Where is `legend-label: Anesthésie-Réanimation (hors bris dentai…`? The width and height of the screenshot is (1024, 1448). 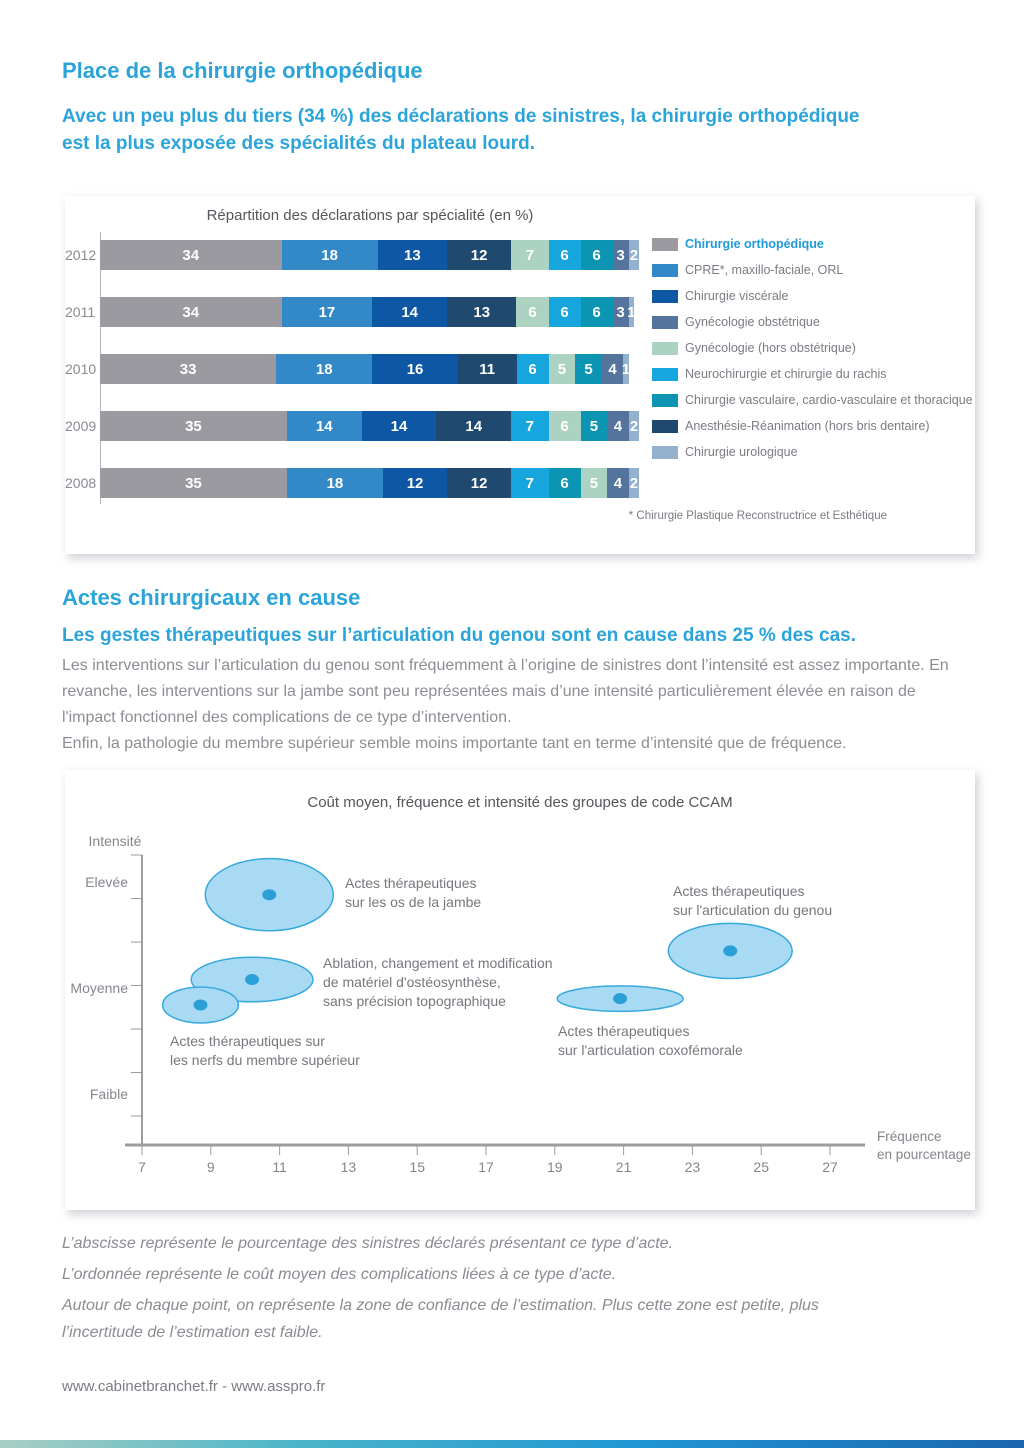 legend-label: Anesthésie-Réanimation (hors bris dentai… is located at coordinates (807, 426).